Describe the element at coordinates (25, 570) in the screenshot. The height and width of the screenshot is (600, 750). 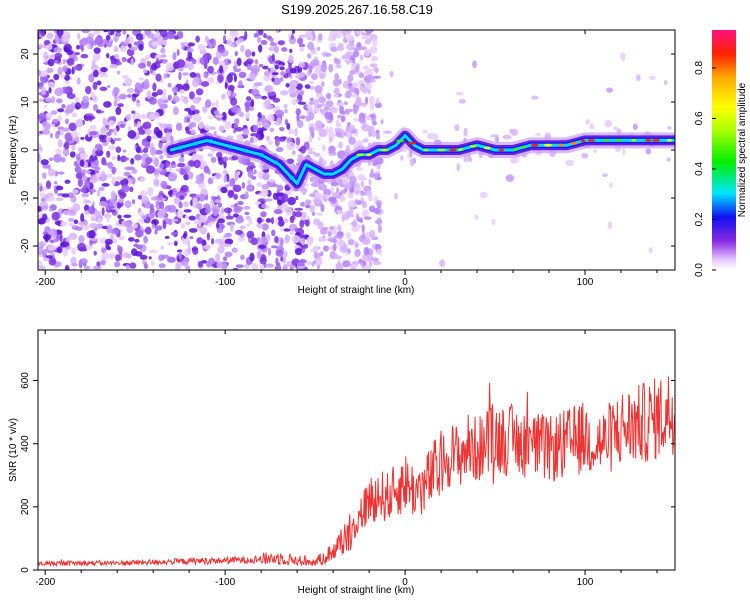
I see `snr-ytick-label: 0` at that location.